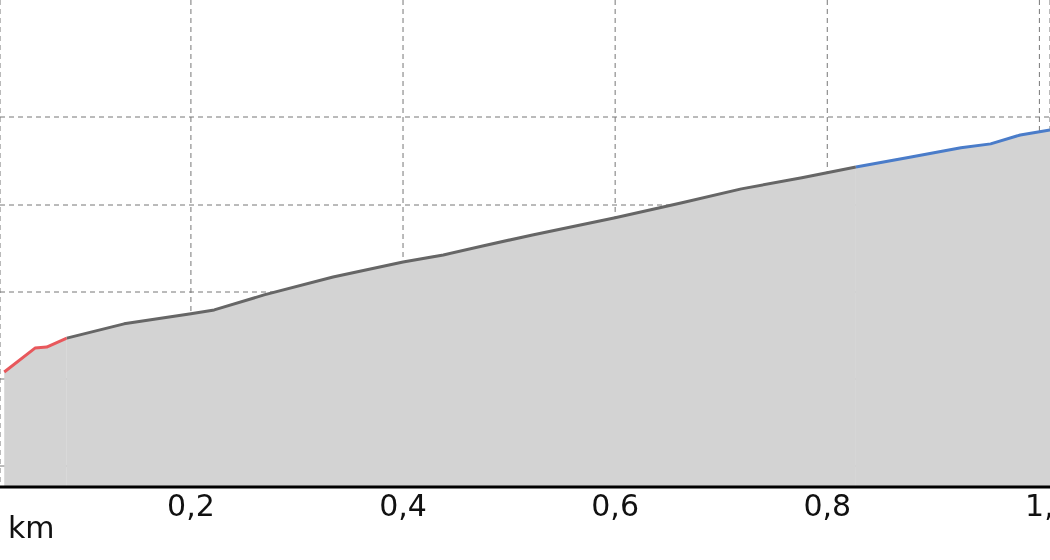 The width and height of the screenshot is (1050, 560). What do you see at coordinates (827, 506) in the screenshot?
I see `x-tick-label: 0,8` at bounding box center [827, 506].